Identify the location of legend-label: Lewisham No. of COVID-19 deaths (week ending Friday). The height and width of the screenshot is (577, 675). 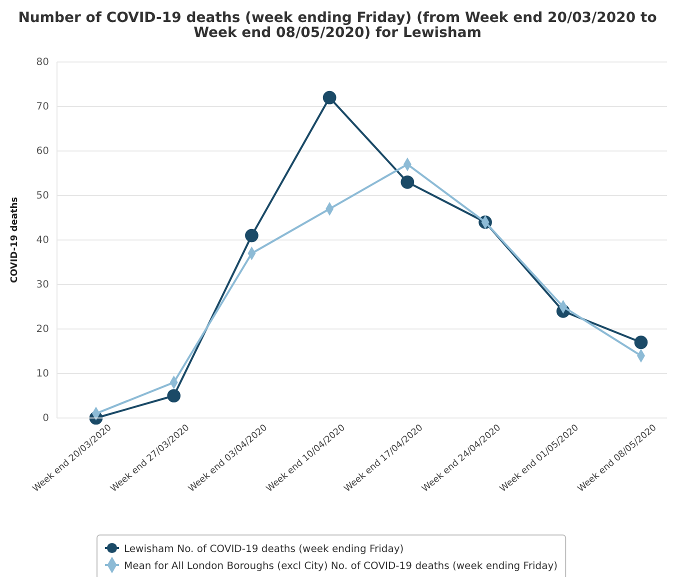
(264, 549).